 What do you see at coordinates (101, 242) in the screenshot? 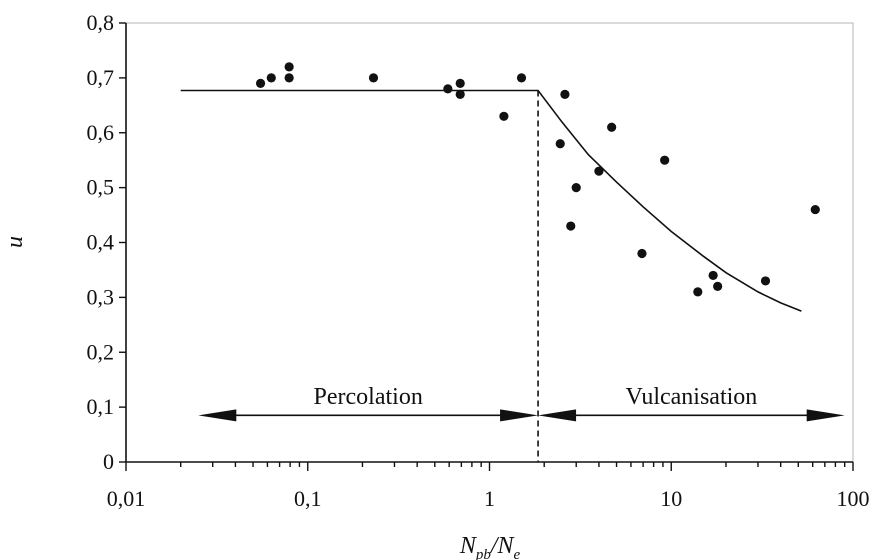
I see `y-tick-label: 0,4` at bounding box center [101, 242].